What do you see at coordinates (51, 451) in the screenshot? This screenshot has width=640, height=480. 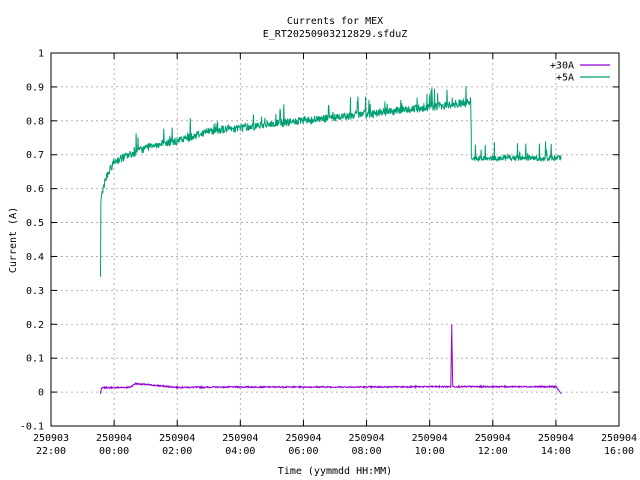 I see `x-tick-label-time: 22:00` at bounding box center [51, 451].